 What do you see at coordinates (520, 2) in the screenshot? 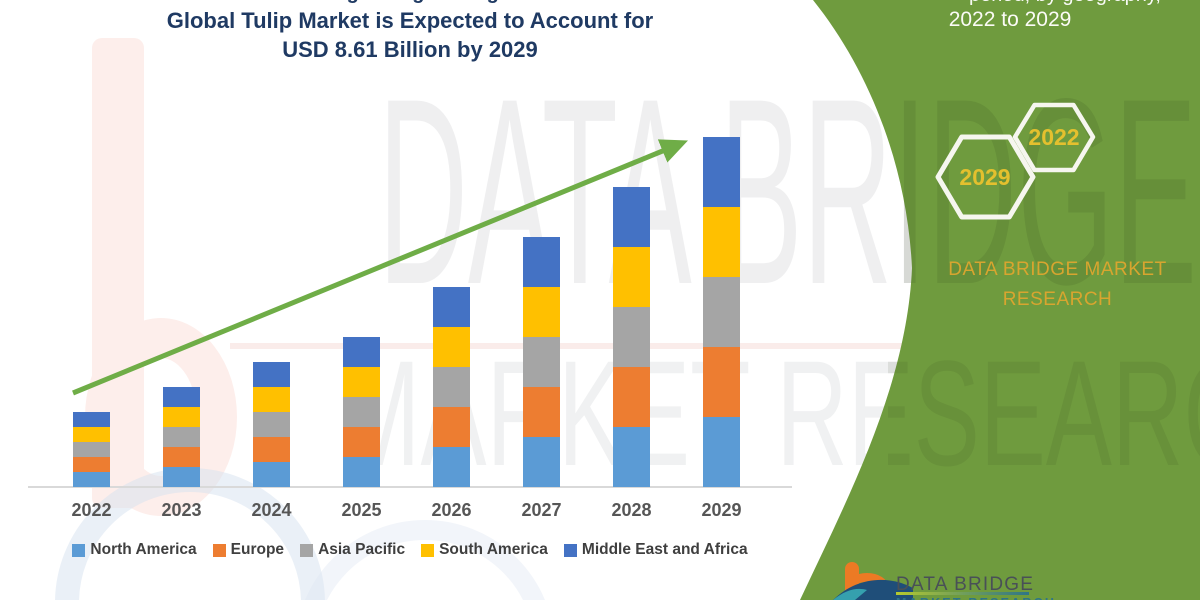
I see `title-clipped-line: growing at a significant CAGR in the` at bounding box center [520, 2].